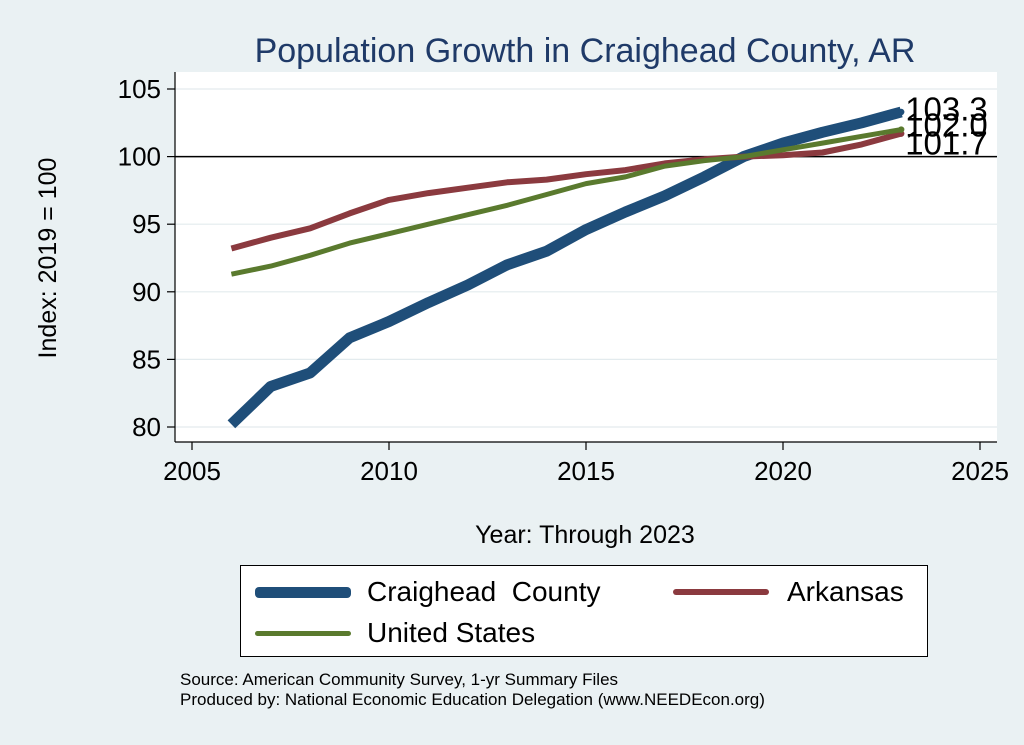 The width and height of the screenshot is (1024, 745). Describe the element at coordinates (901, 129) in the screenshot. I see `end-point-united-states` at that location.